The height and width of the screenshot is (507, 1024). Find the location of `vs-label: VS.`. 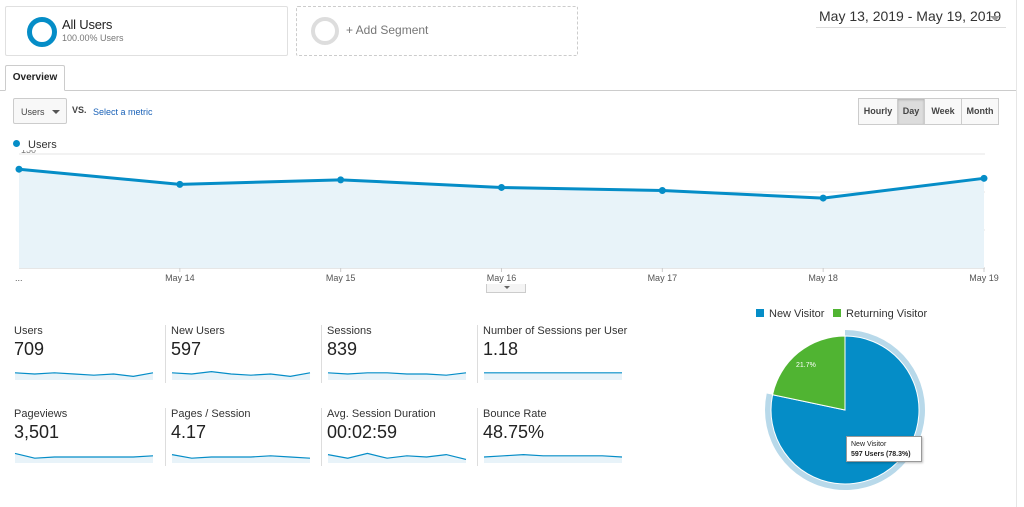

vs-label: VS. is located at coordinates (79, 110).